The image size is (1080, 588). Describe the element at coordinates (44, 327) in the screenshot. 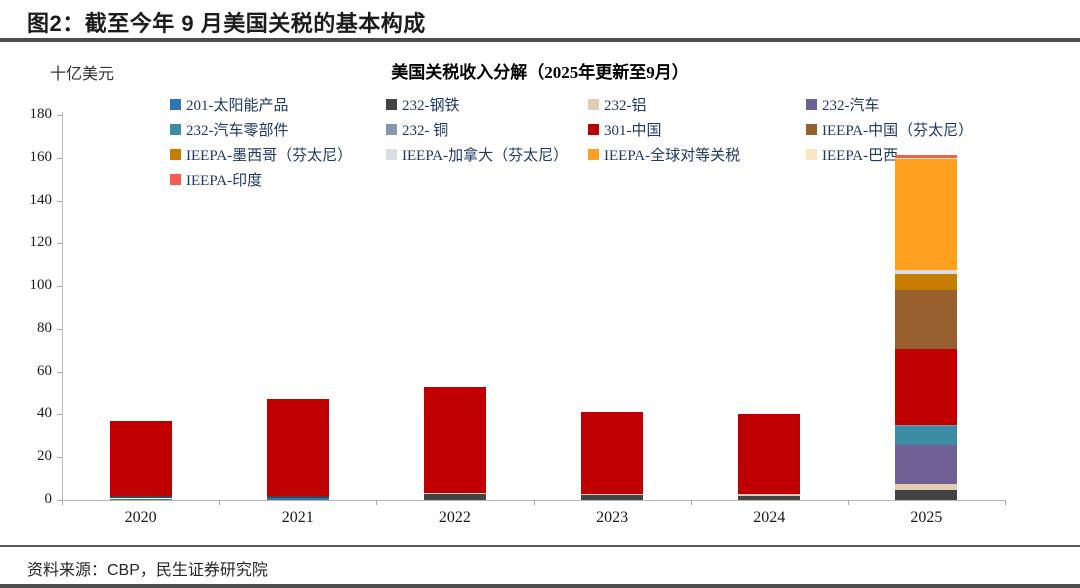

I see `y-tick-label: 80` at that location.